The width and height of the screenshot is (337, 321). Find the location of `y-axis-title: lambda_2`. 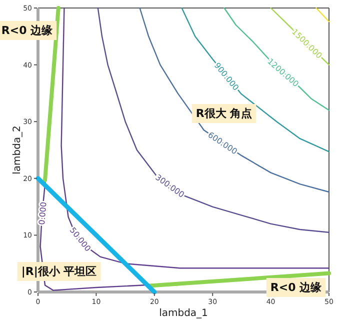

y-axis-title: lambda_2 is located at coordinates (17, 150).